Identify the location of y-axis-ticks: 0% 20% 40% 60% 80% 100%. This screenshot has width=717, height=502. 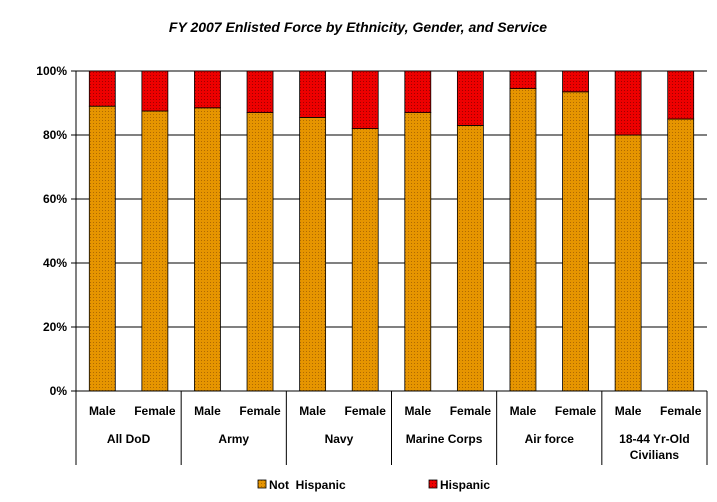
(56, 231).